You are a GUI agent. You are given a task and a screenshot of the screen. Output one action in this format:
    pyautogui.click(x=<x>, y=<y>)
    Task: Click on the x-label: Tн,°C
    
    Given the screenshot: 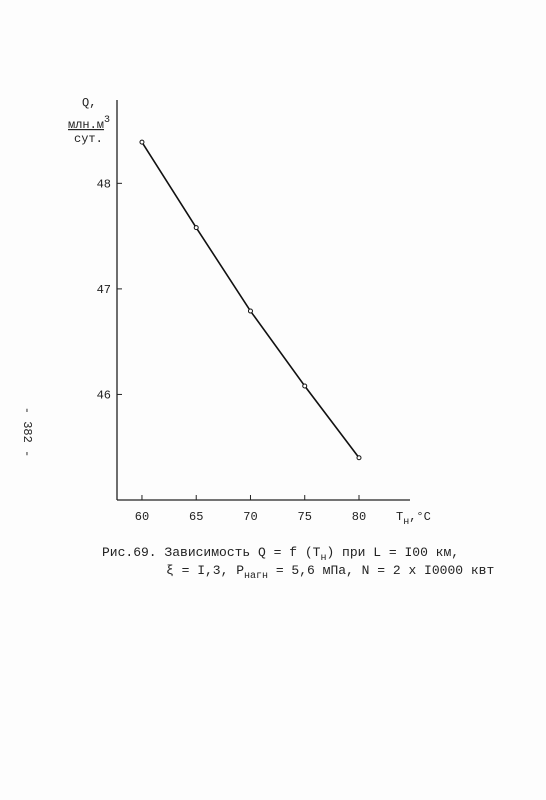 What is the action you would take?
    pyautogui.click(x=413, y=519)
    